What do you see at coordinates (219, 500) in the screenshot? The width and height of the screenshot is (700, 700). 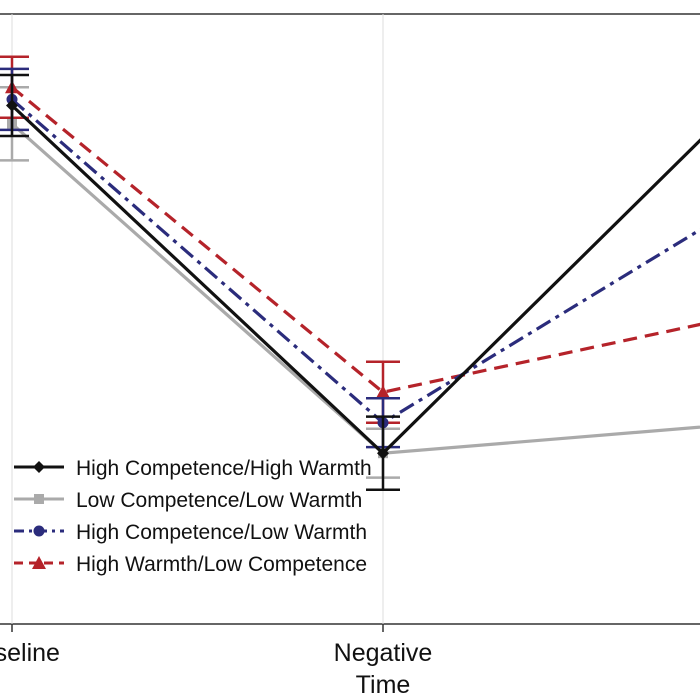 I see `legend-label-1: Low Competence/Low Warmth` at bounding box center [219, 500].